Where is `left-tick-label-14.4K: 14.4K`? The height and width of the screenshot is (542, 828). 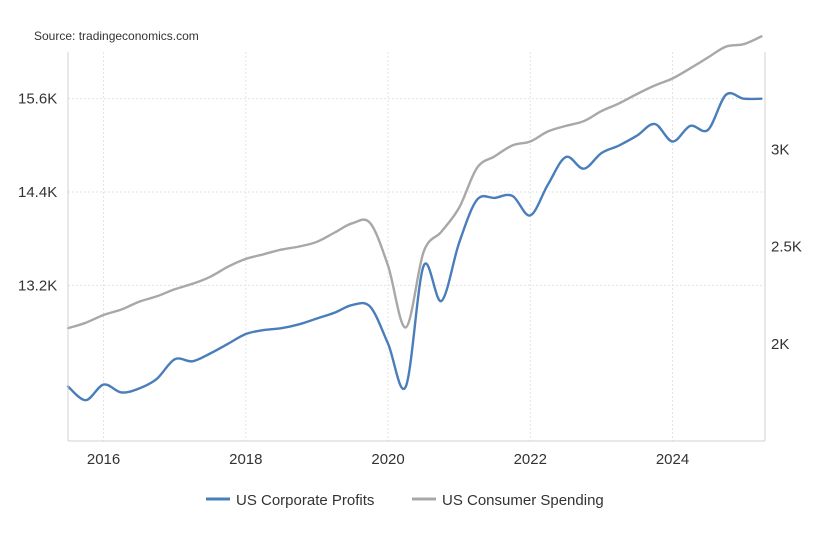
left-tick-label-14.4K: 14.4K is located at coordinates (37, 192).